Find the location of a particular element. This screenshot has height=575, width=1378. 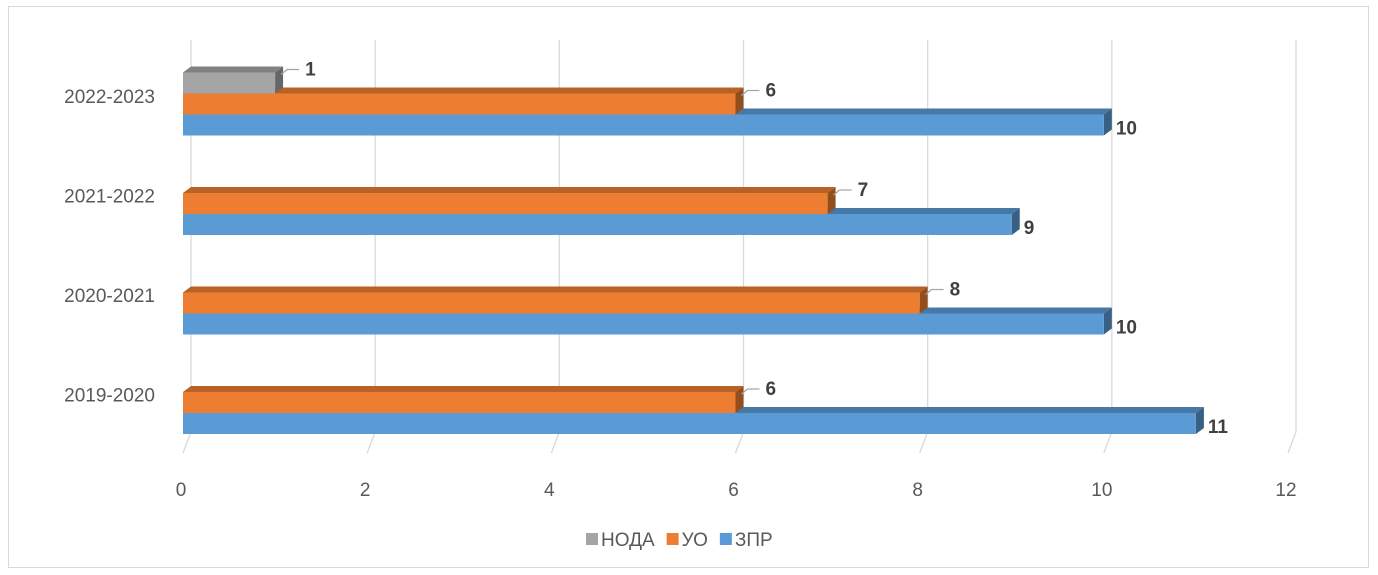

x-tick-label: 10 is located at coordinates (1101, 490).